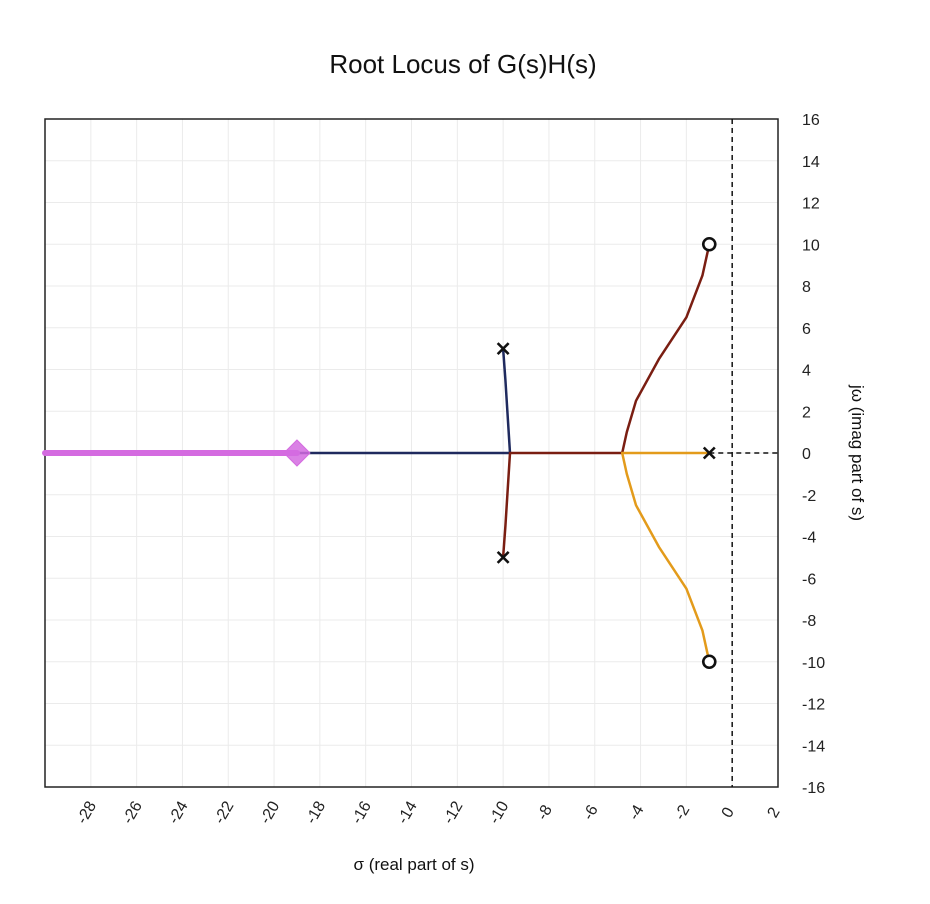 The width and height of the screenshot is (930, 904). Describe the element at coordinates (774, 813) in the screenshot. I see `x-tick-label: 2` at that location.